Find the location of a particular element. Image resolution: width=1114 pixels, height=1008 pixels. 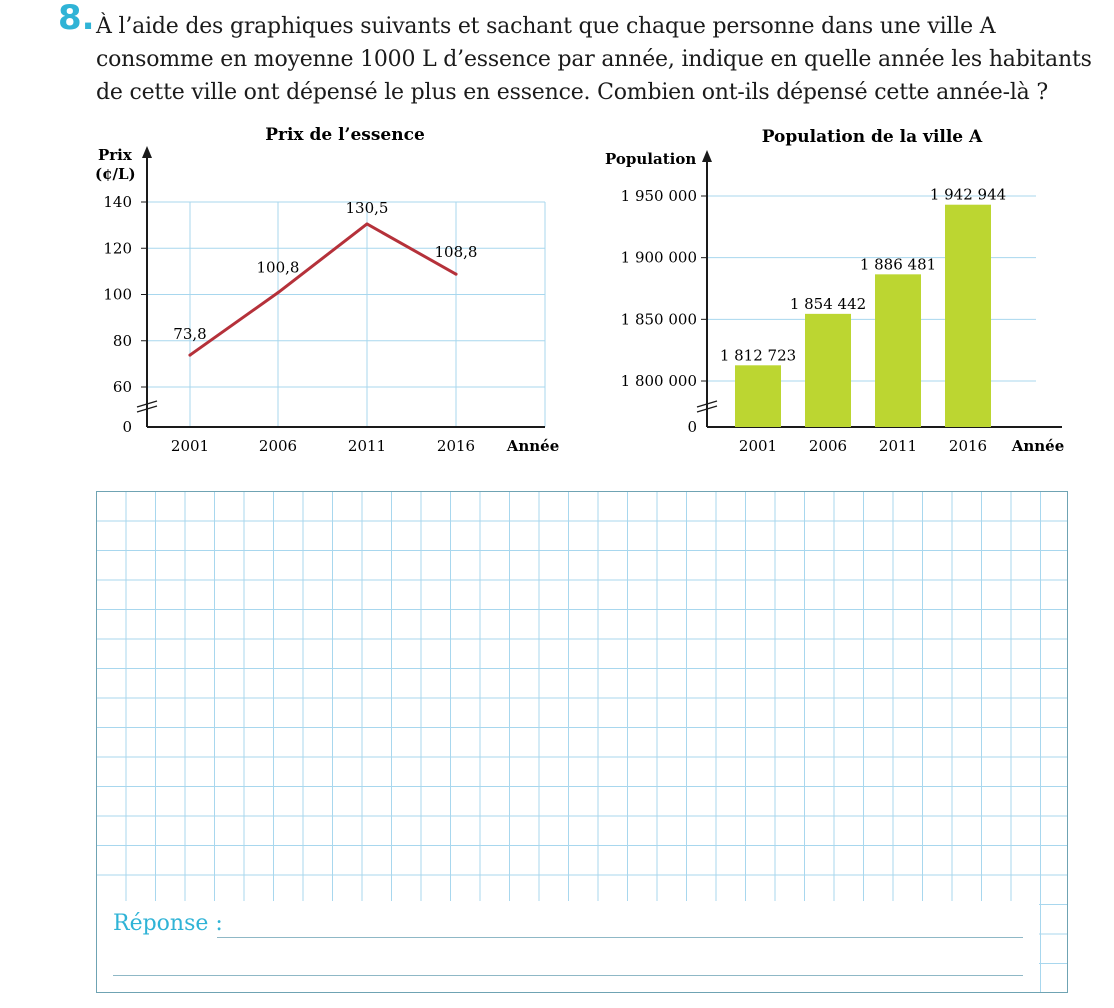

line-chart-title: Prix de l’essence is located at coordinates (345, 135).